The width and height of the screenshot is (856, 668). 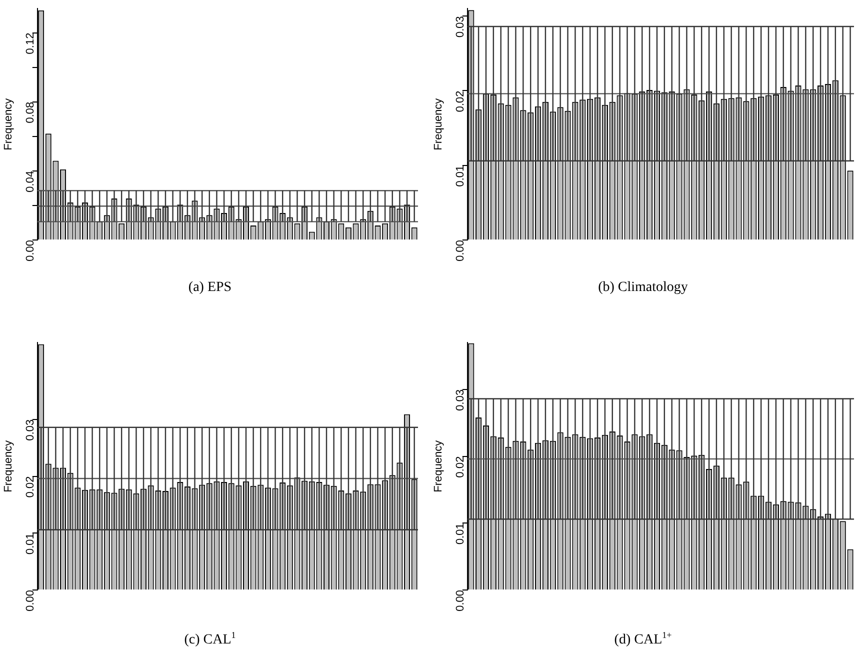 What do you see at coordinates (643, 288) in the screenshot?
I see `text: (b) Climatology` at bounding box center [643, 288].